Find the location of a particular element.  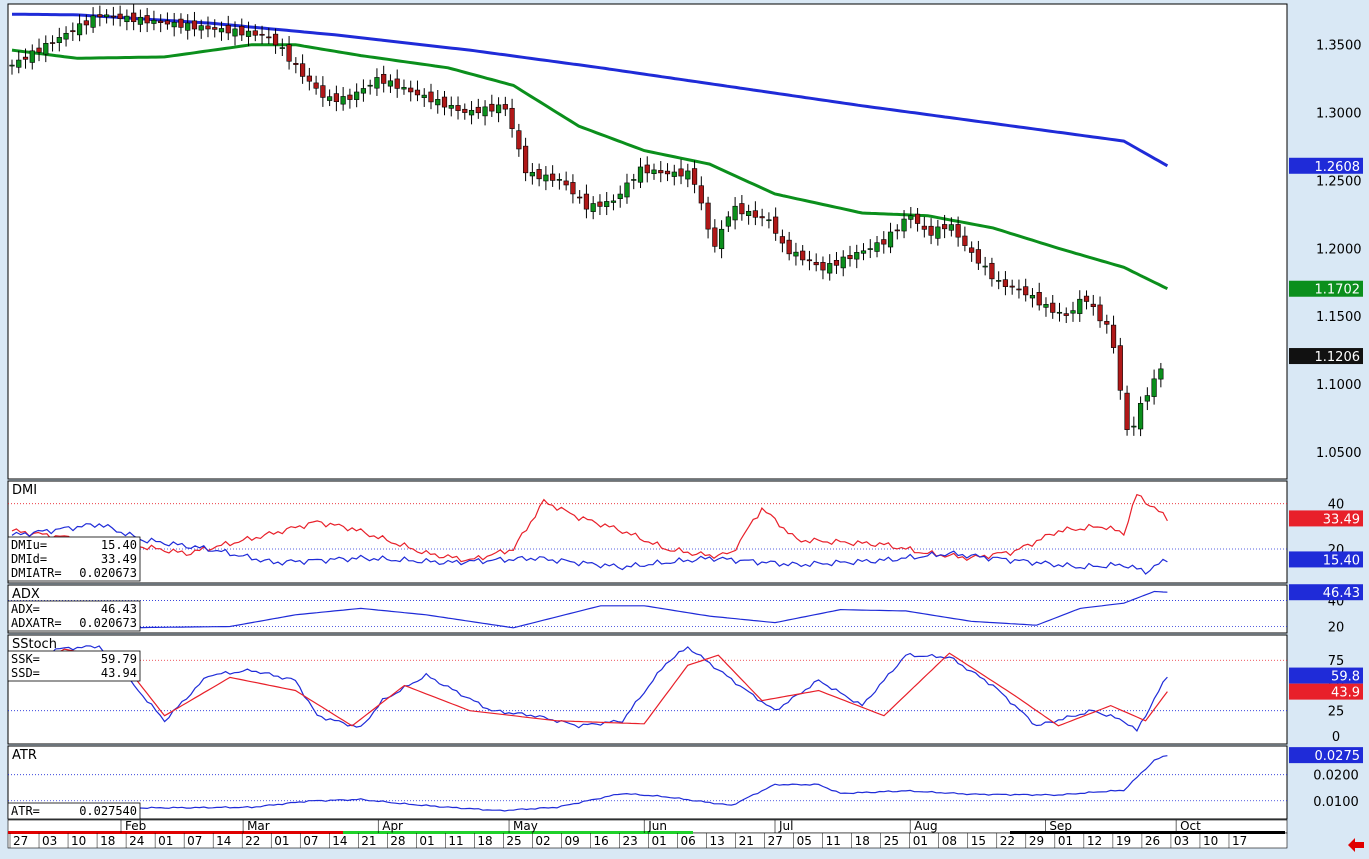

day-label: 11 is located at coordinates (455, 841).